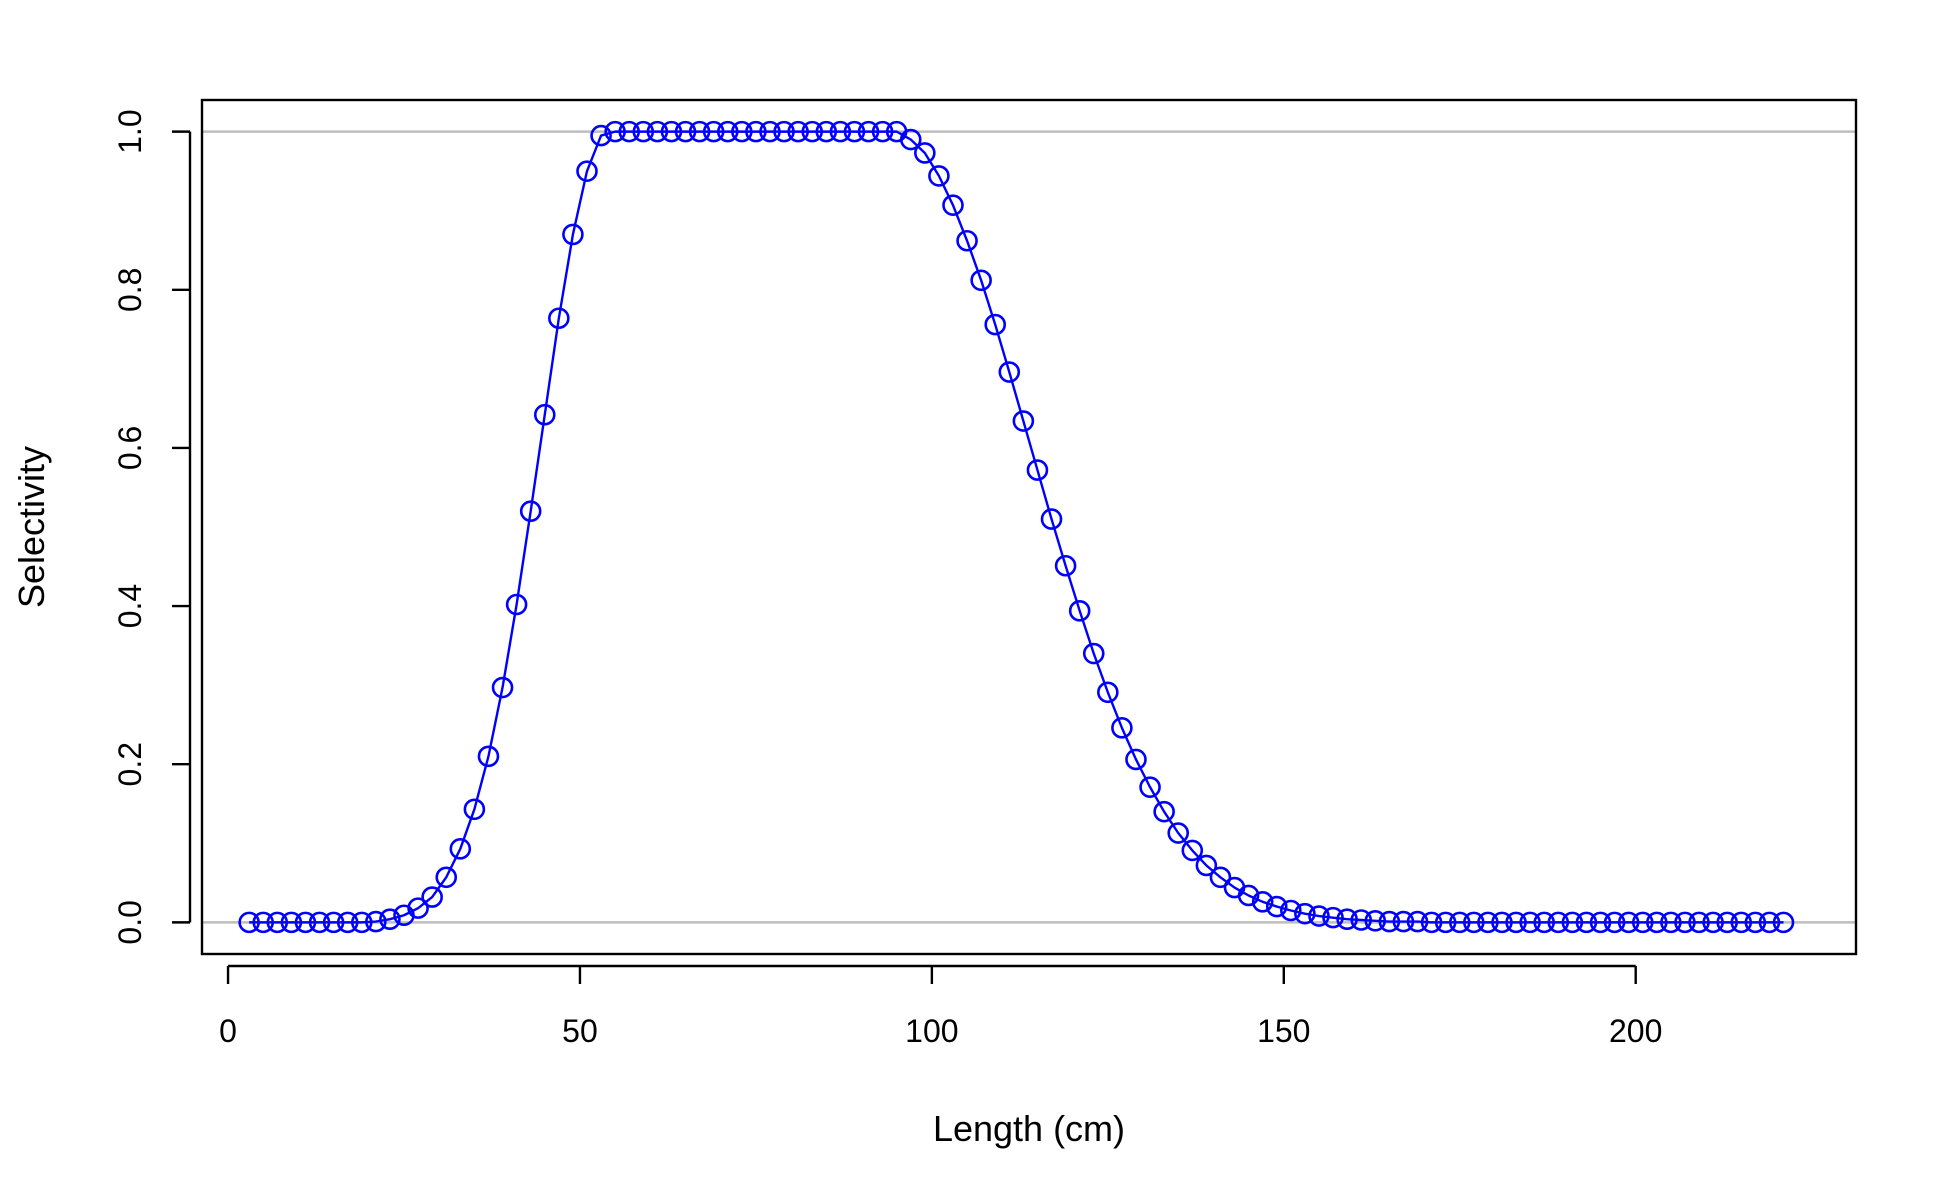  I want to click on x-axis: 0 50 100 150 200, so click(940, 1006).